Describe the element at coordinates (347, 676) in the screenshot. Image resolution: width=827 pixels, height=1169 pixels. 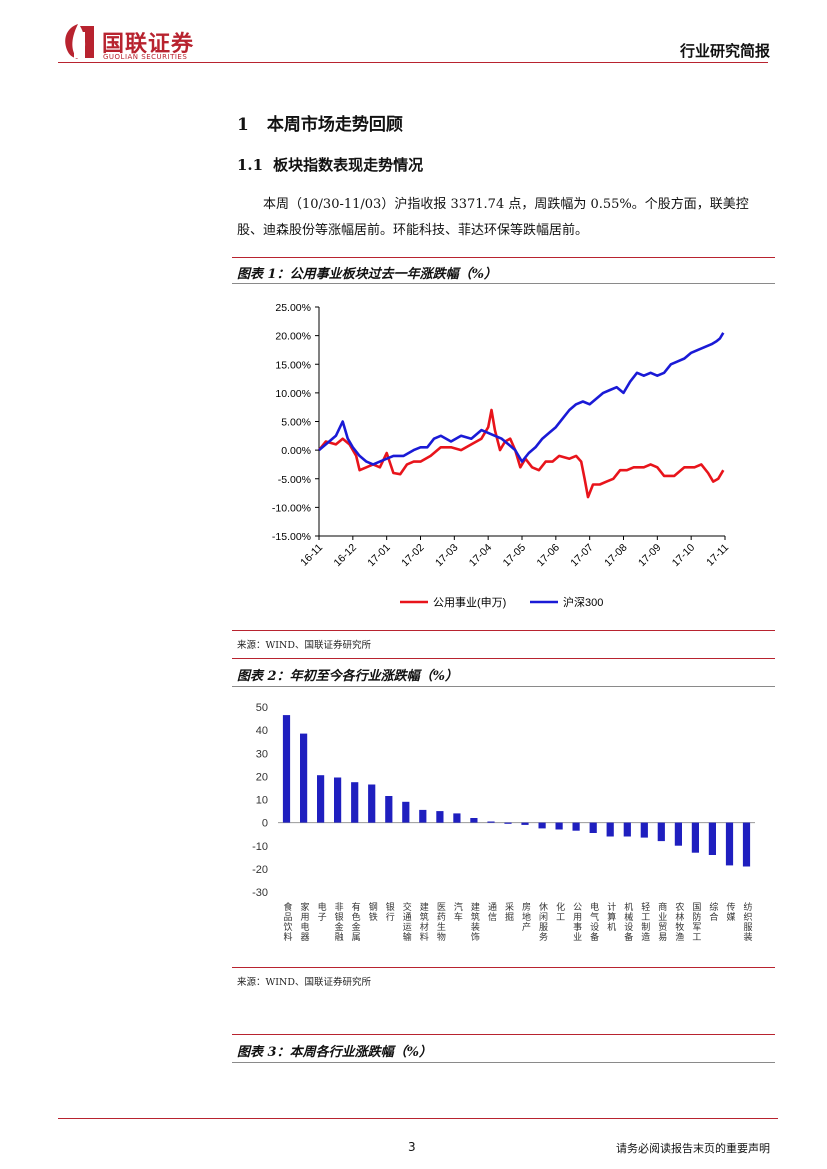
I see `figure-title: 图表 2：年初至今各行业涨跌幅（%）` at that location.